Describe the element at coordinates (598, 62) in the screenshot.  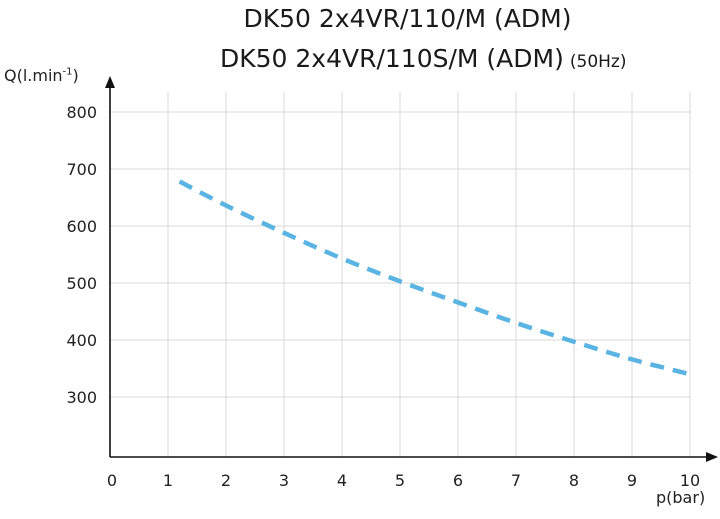
I see `chart-title-frequency: (50Hz)` at that location.